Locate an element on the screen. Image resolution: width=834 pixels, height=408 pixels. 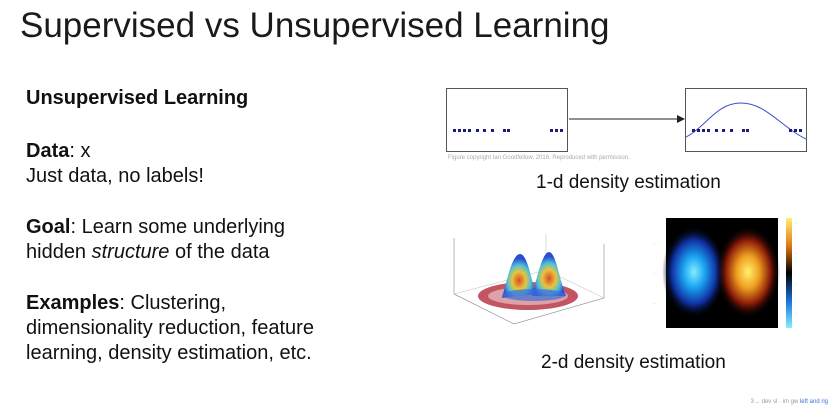
data-value: : x is located at coordinates (80, 151).